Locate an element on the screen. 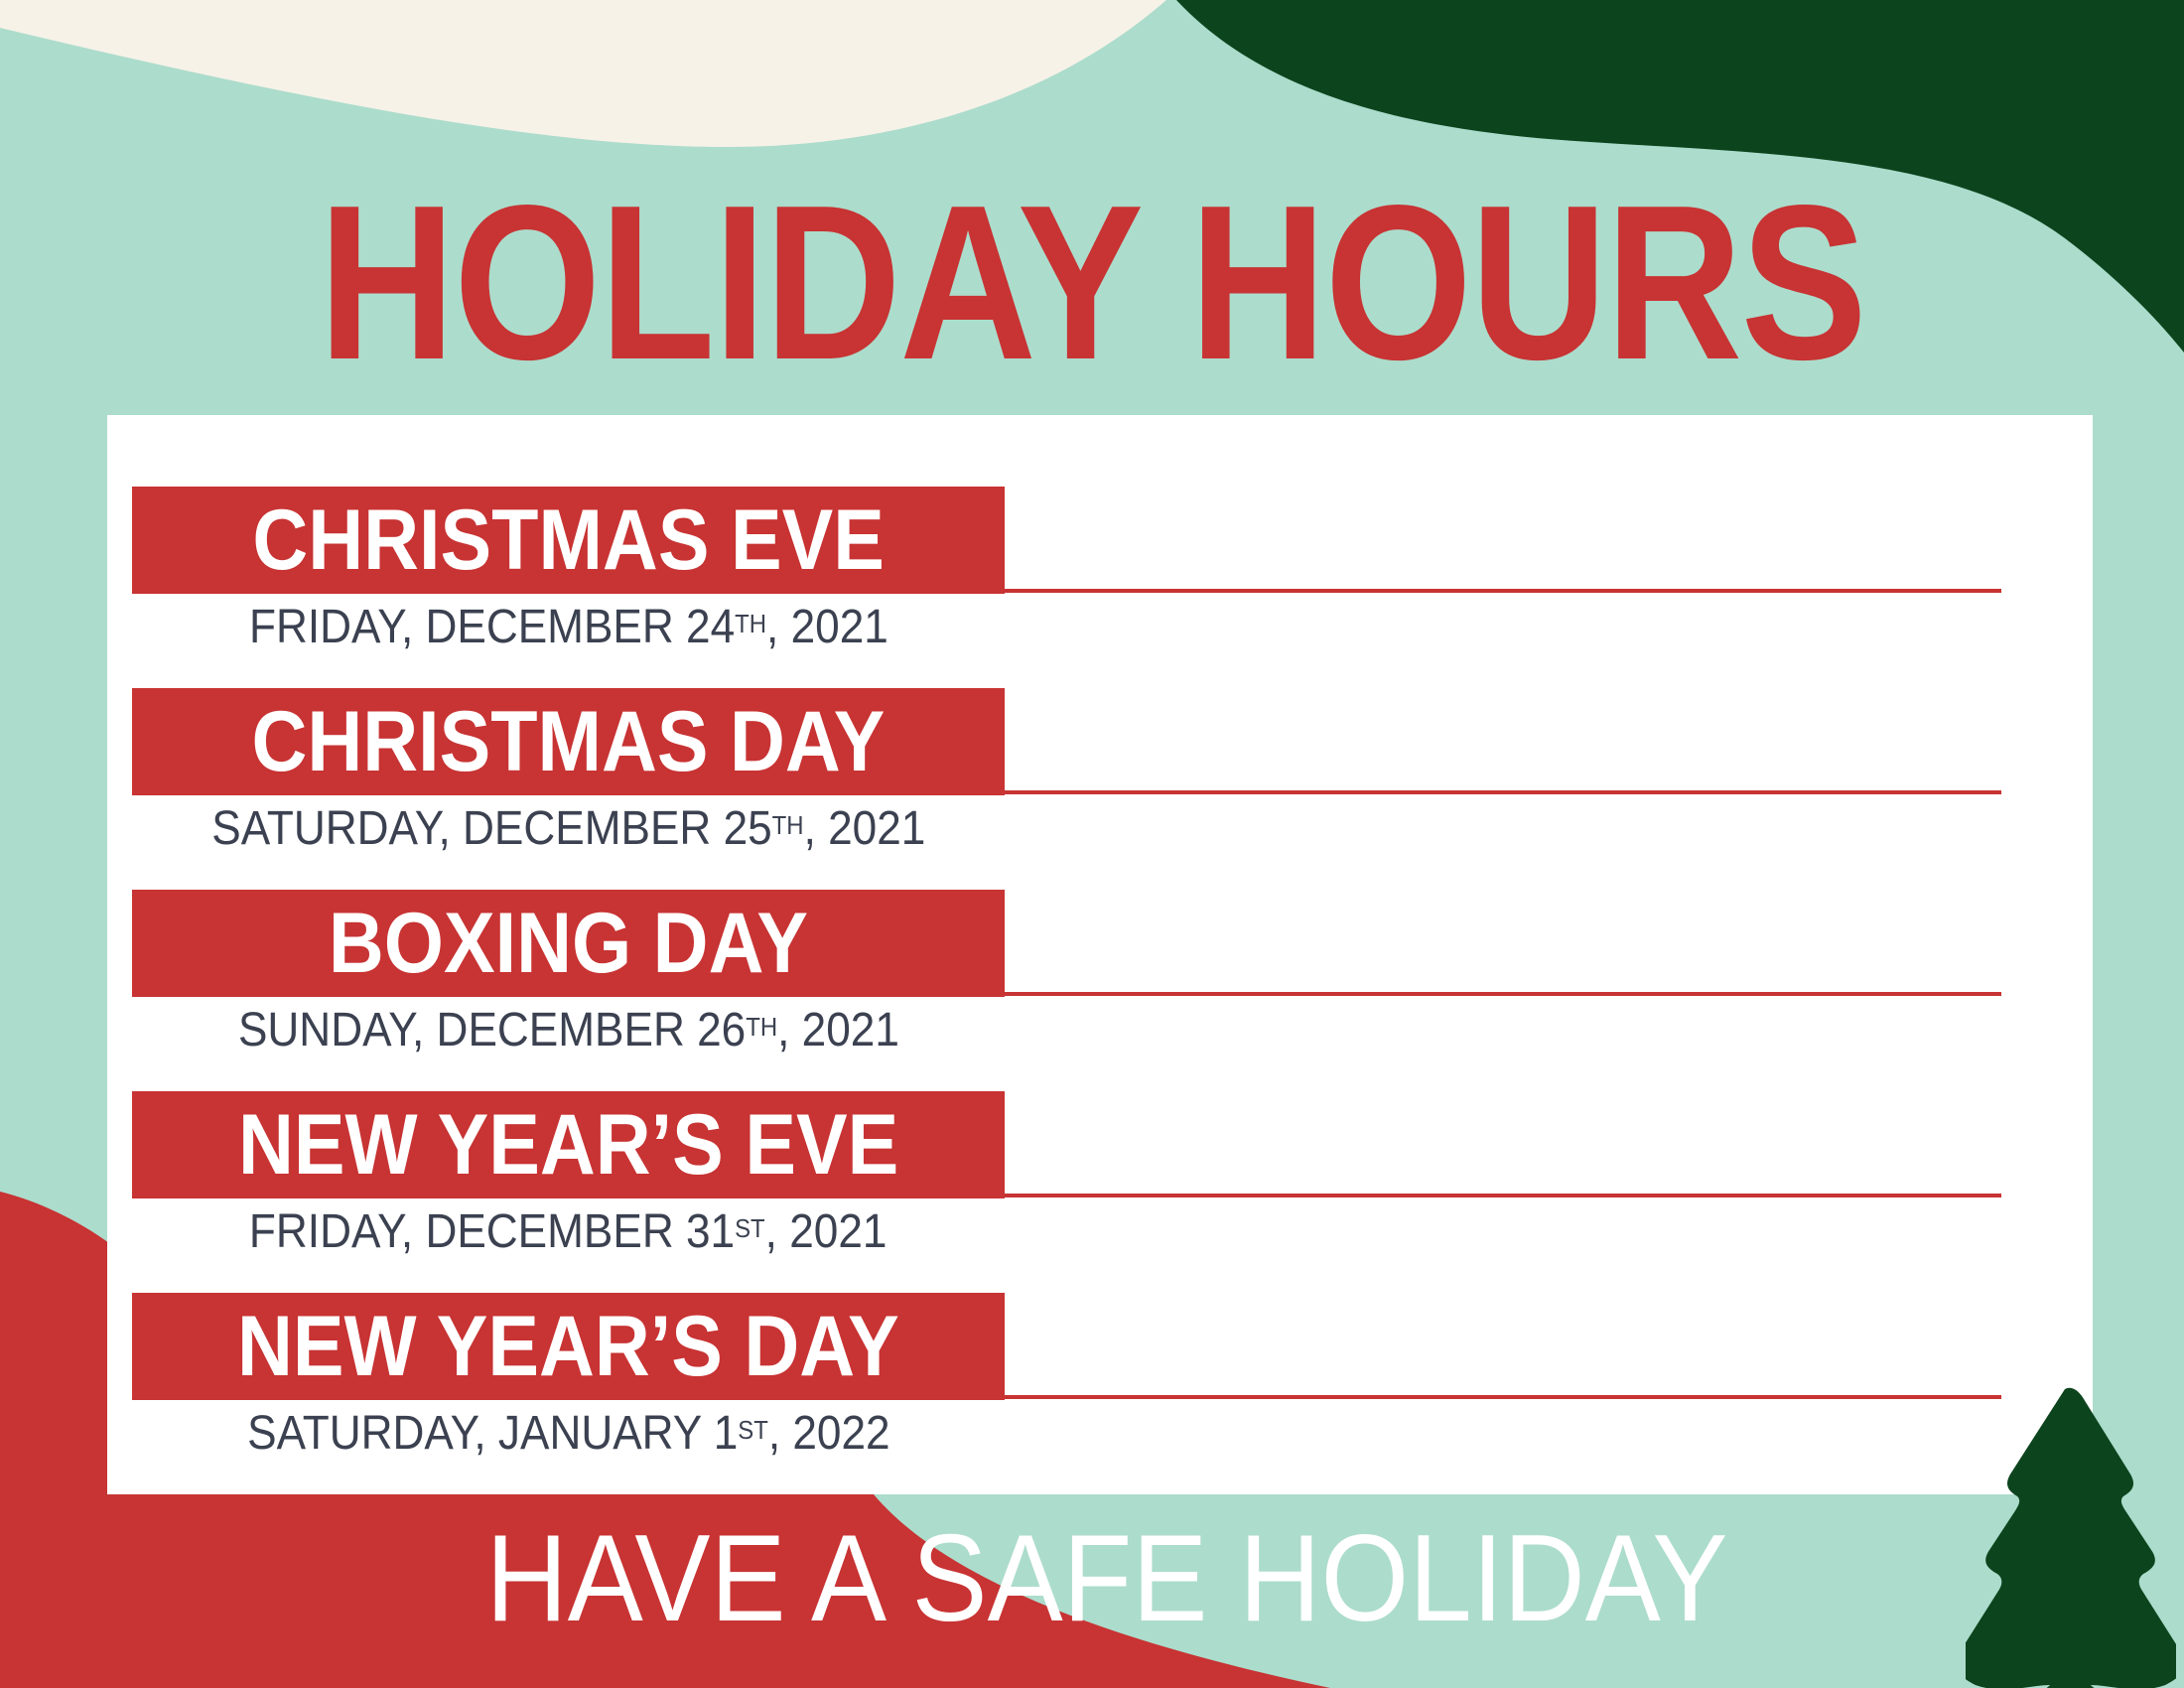 This screenshot has width=2184, height=1688. date-main: FRIDAY, DECEMBER 31 is located at coordinates (492, 1231).